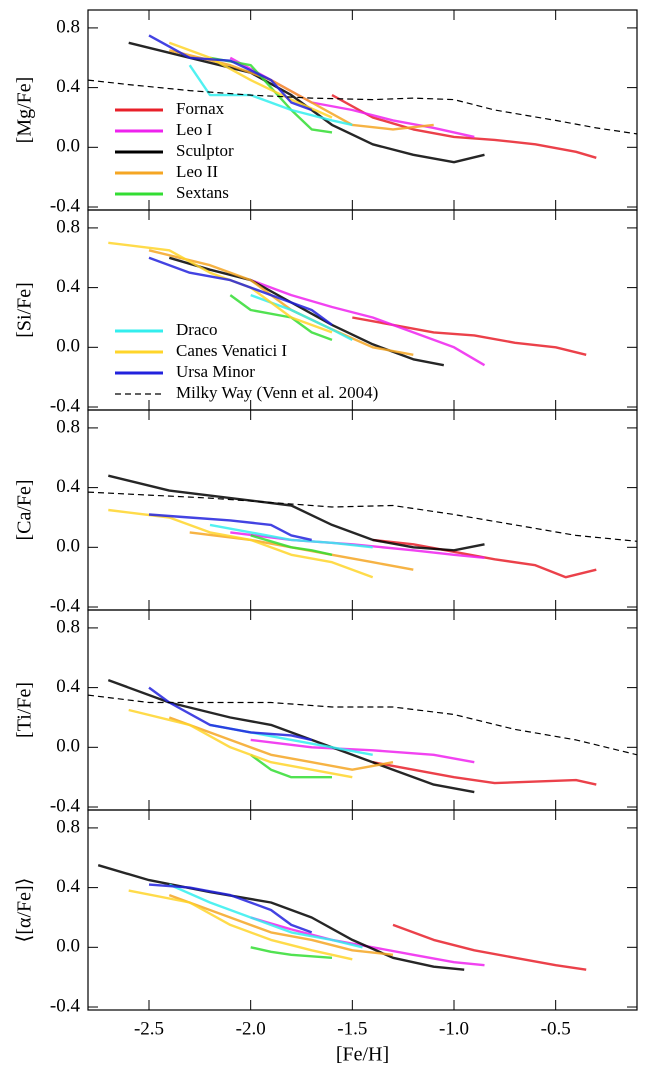 The height and width of the screenshot is (1091, 650). Describe the element at coordinates (352, 1028) in the screenshot. I see `x-tick-label: -1.5` at that location.